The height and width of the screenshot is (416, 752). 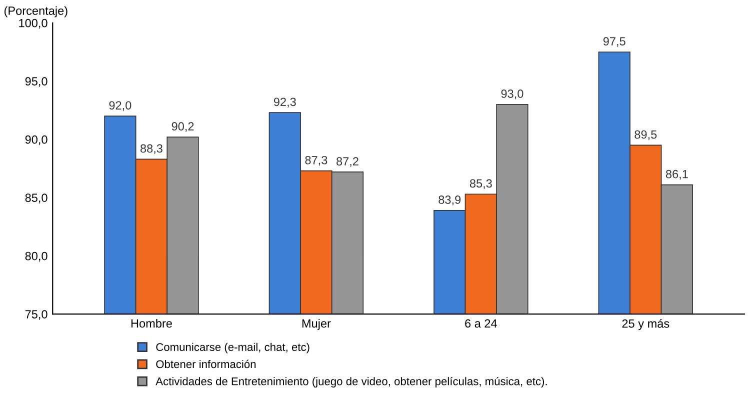 I want to click on x-tick-label: Mujer, so click(x=316, y=324).